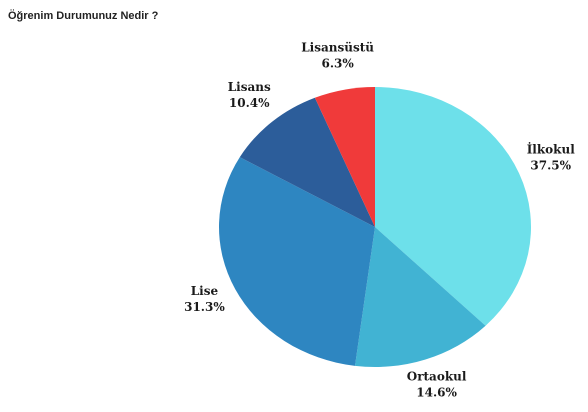 This screenshot has width=588, height=412. Describe the element at coordinates (436, 393) in the screenshot. I see `slice-value-label: 14.6%` at that location.